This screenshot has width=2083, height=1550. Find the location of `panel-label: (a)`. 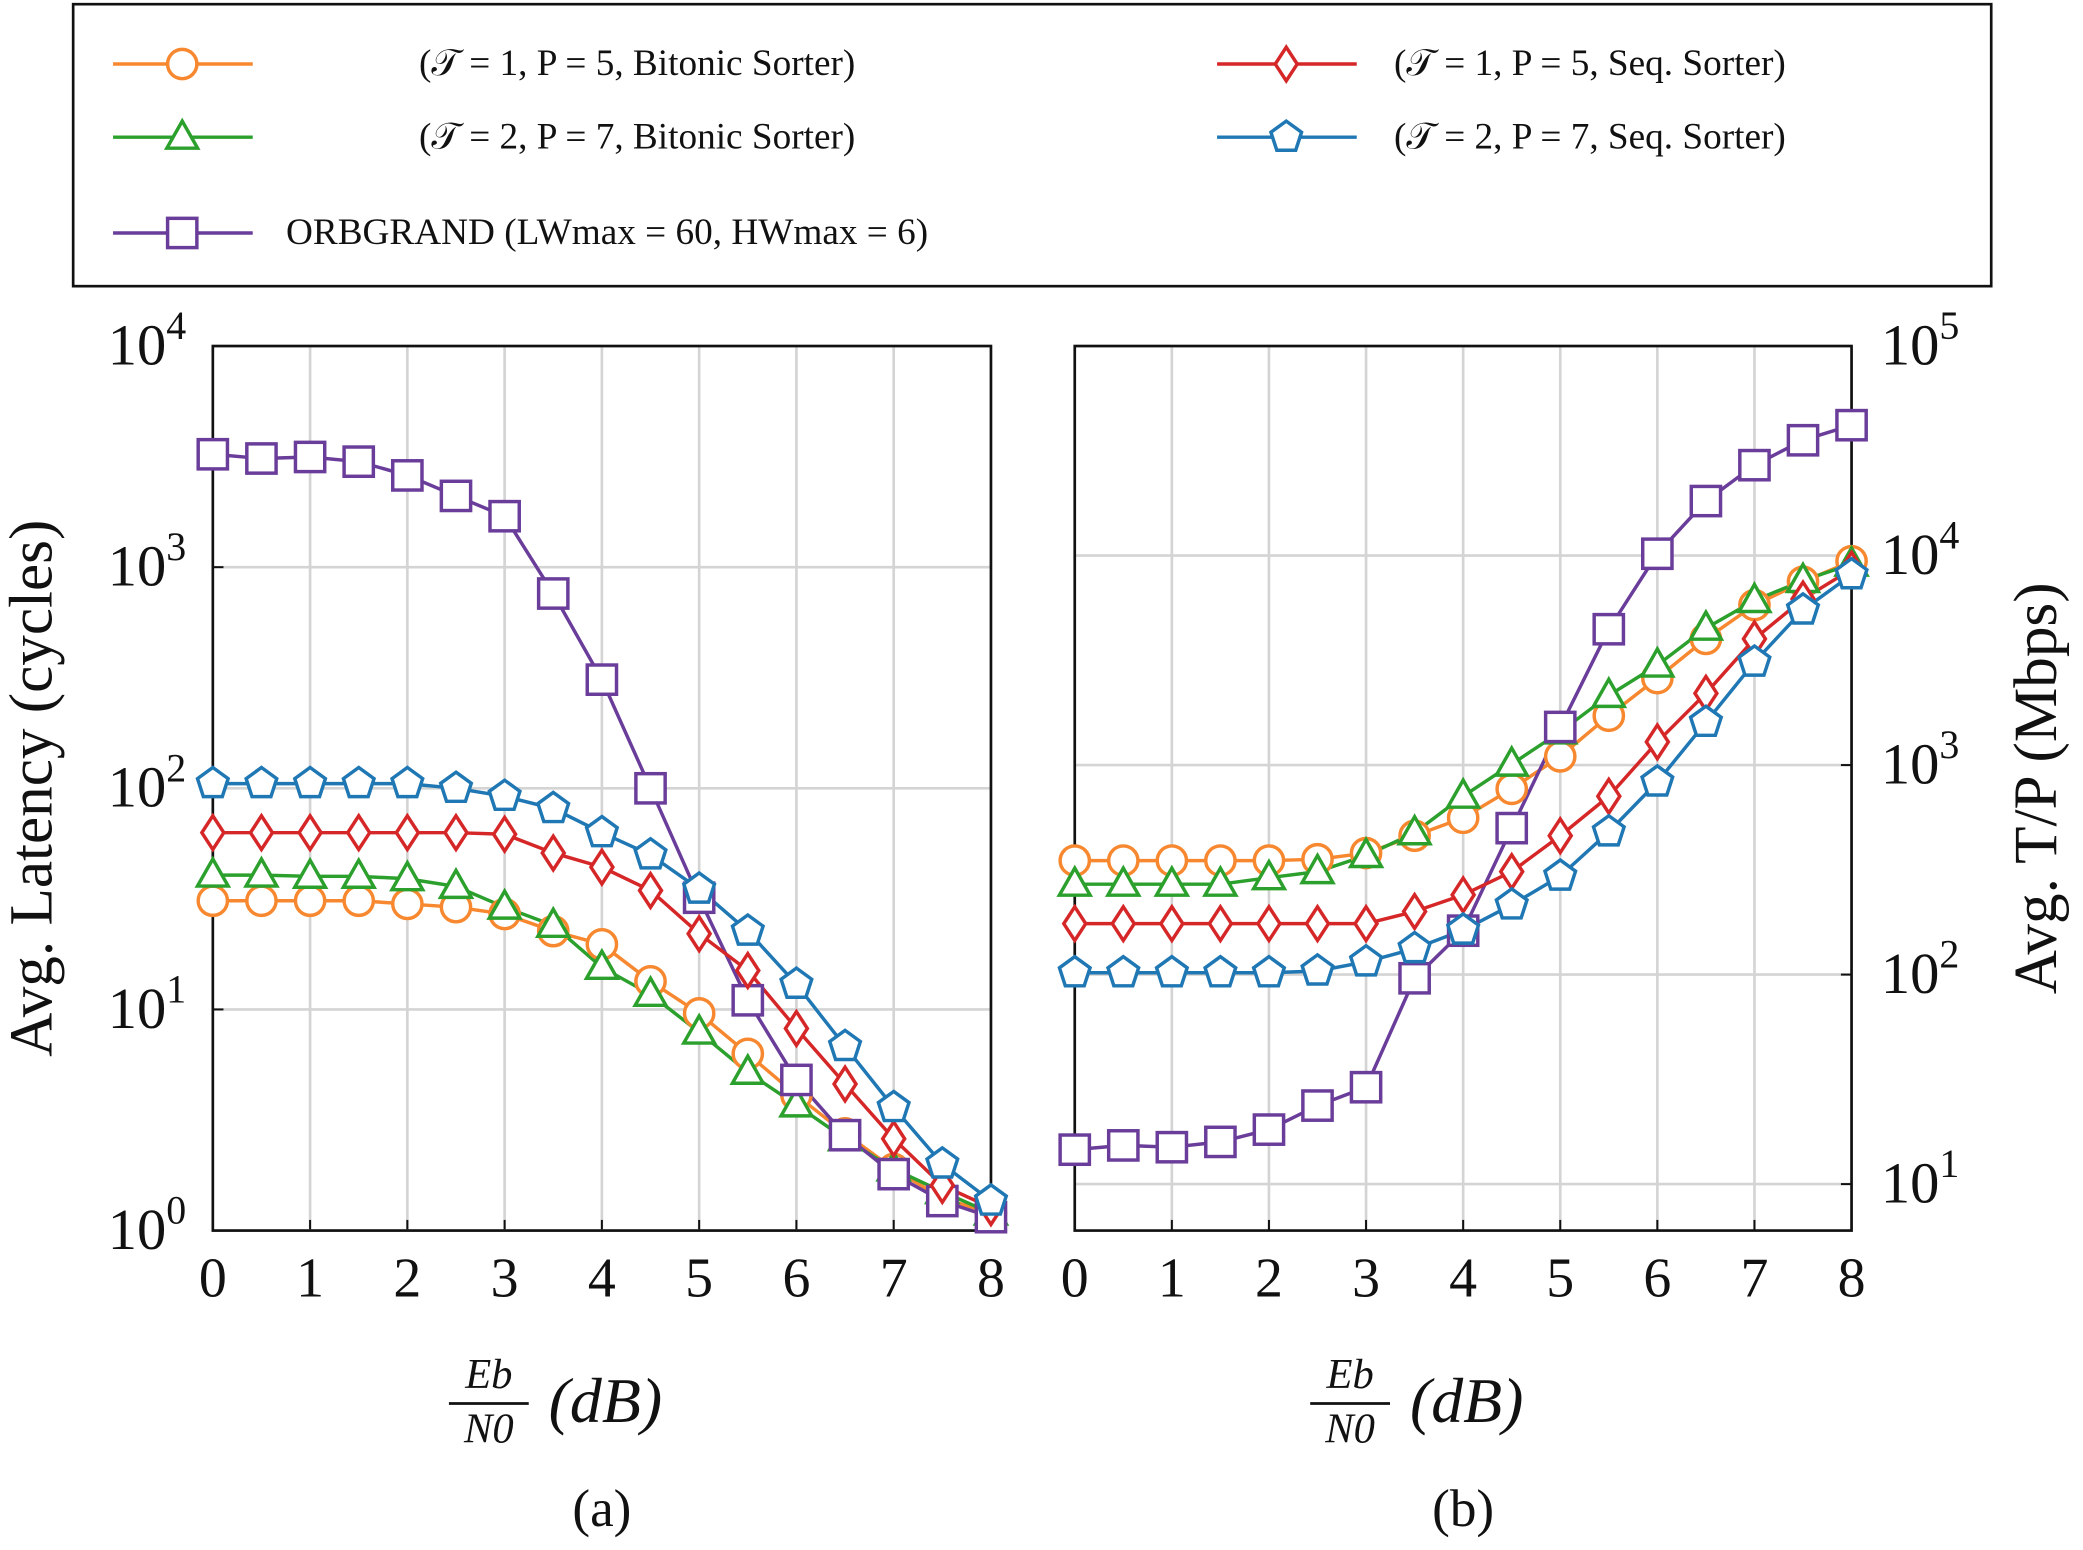

panel-label: (a) is located at coordinates (601, 1508).